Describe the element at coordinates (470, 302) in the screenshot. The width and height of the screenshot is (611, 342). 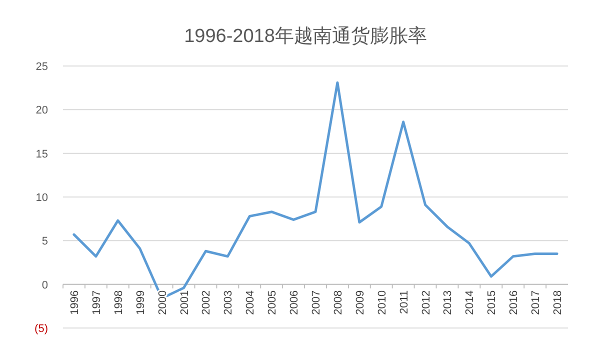
I see `x-tick-label: 2014` at that location.